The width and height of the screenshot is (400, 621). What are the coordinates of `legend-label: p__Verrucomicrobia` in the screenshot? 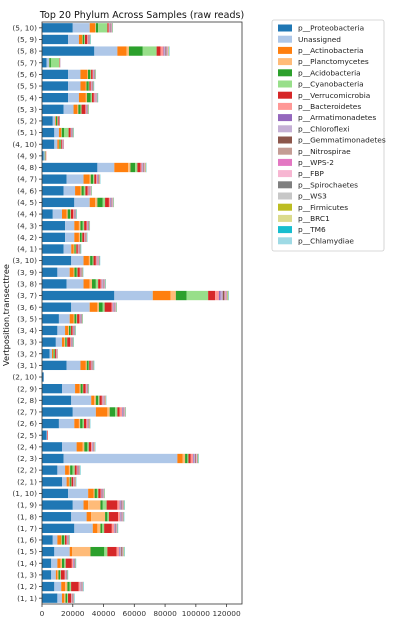 It's located at (334, 95).